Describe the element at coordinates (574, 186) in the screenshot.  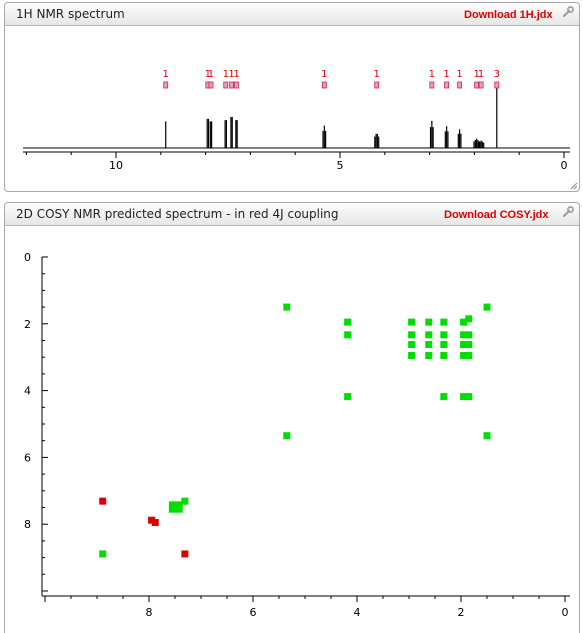
I see `resize-handle-icon` at that location.